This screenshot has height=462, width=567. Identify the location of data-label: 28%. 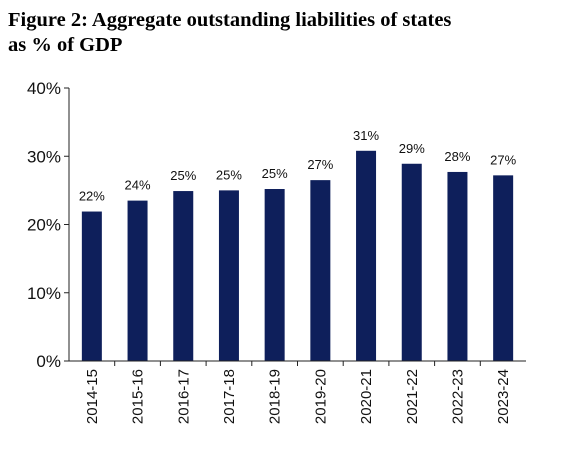
(457, 156).